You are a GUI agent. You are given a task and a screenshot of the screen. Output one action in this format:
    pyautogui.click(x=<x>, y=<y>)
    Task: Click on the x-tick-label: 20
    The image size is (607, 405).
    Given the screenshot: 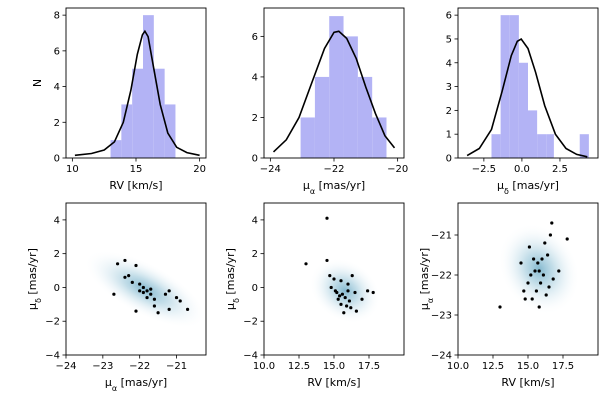 What is the action you would take?
    pyautogui.click(x=199, y=169)
    